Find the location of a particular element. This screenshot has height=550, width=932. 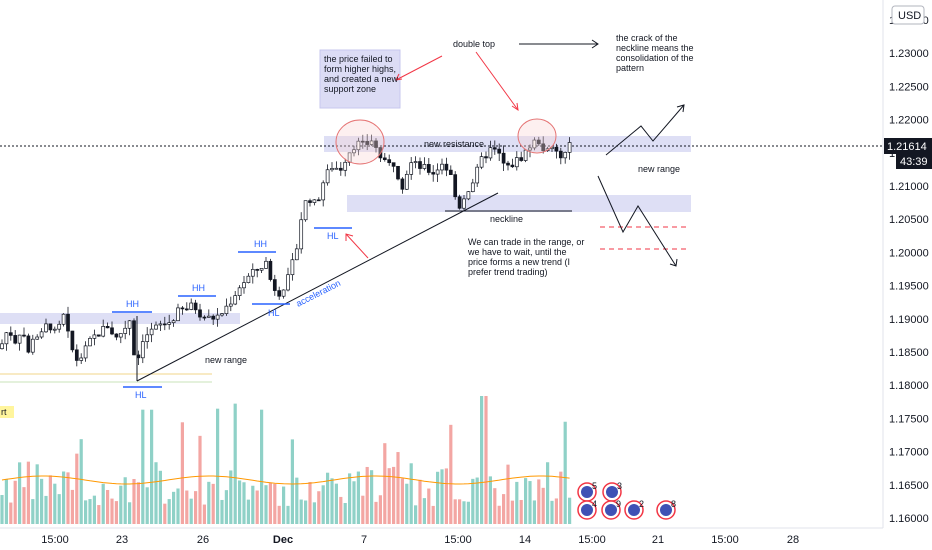

price-tick-label: 1.17500 is located at coordinates (909, 419).